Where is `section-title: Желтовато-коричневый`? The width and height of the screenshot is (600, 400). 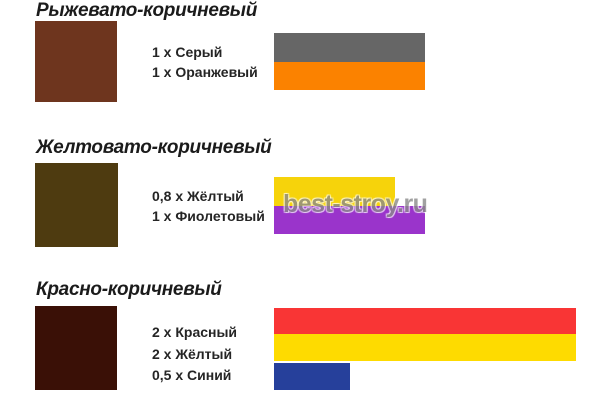 section-title: Желтовато-коричневый is located at coordinates (154, 147).